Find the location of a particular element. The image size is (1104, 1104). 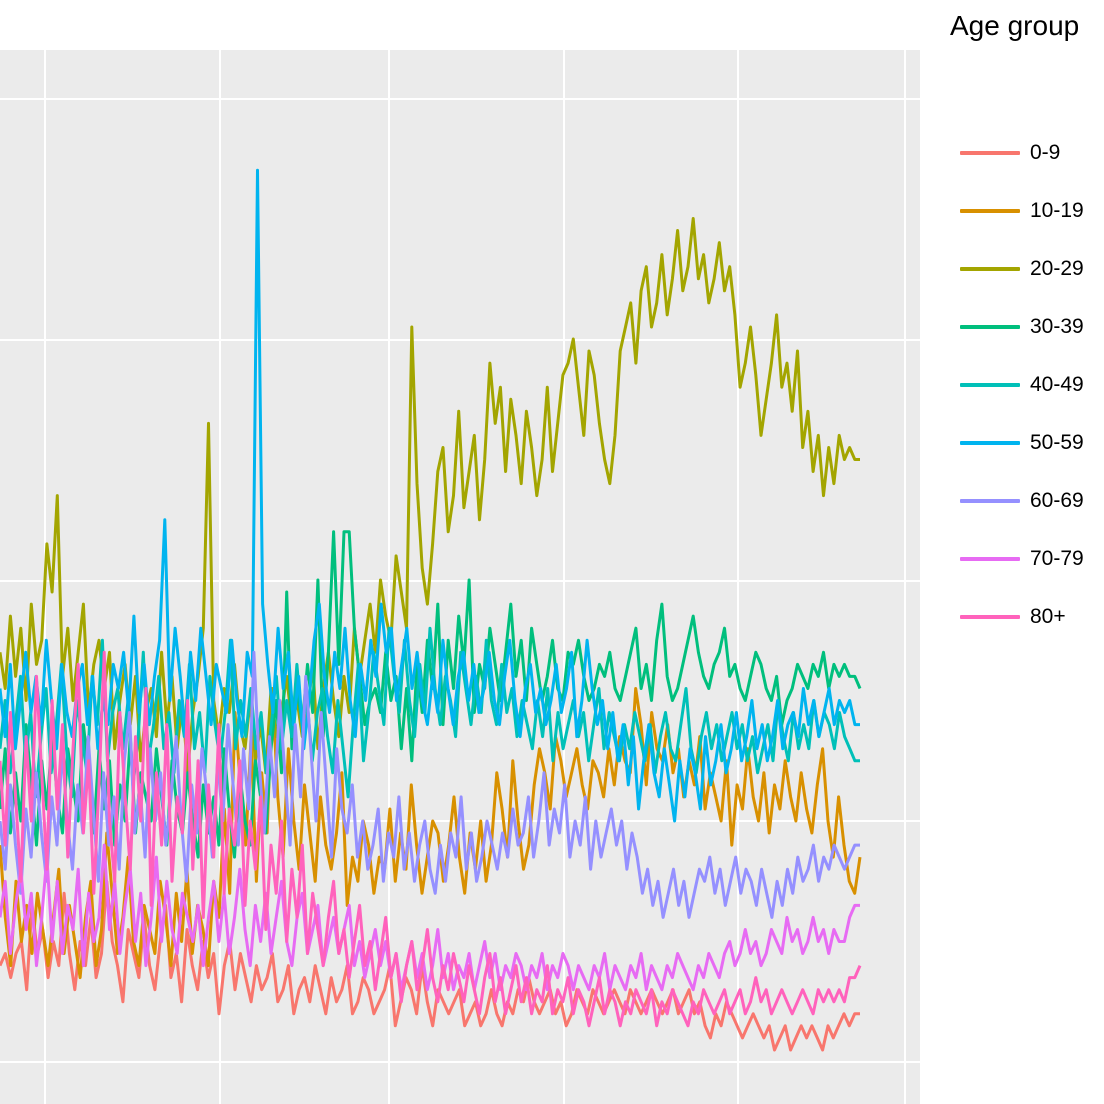

legend-item: 20-29 is located at coordinates (1030, 269).